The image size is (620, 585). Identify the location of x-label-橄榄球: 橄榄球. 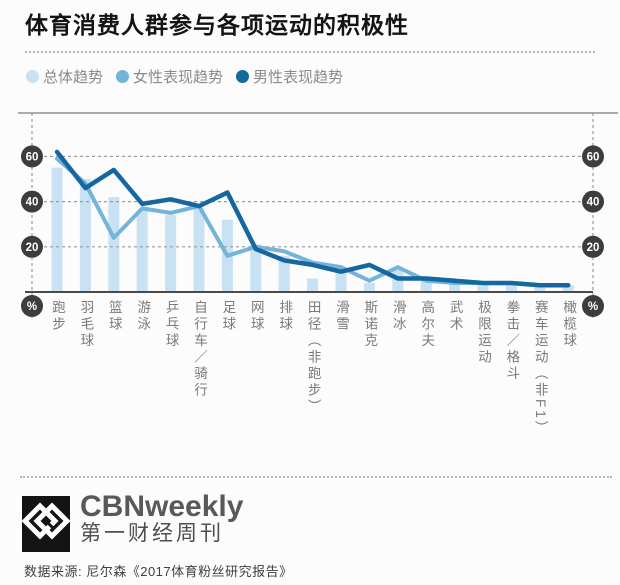
(569, 325).